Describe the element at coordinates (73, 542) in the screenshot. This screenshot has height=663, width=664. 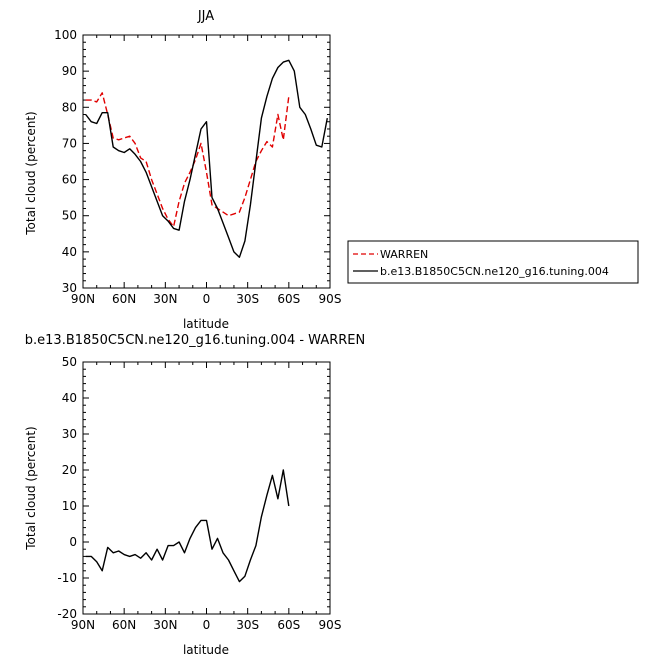
I see `bottom-y-tick-label: 0` at that location.